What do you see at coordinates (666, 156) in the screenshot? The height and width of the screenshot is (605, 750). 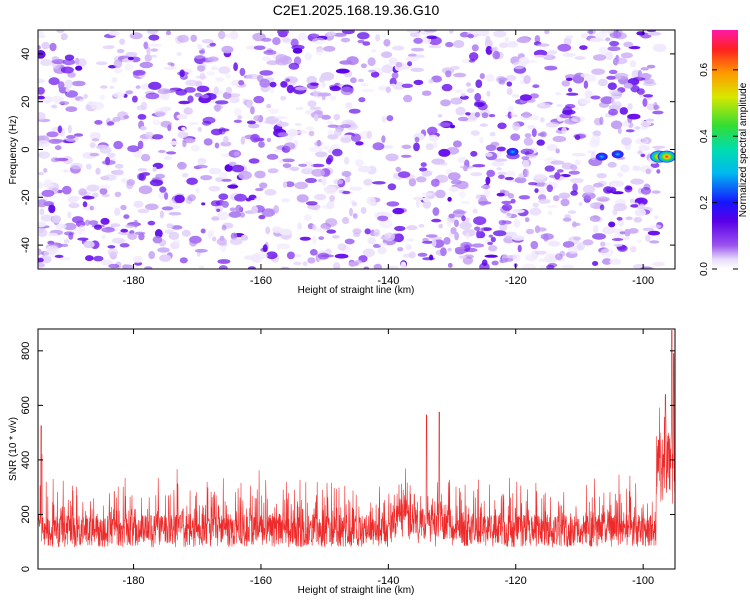 I see `spectrogram-hotspot` at bounding box center [666, 156].